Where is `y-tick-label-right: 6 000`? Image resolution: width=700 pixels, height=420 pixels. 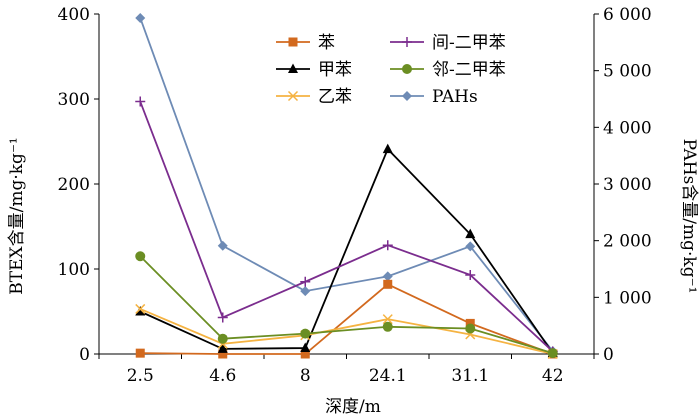
y-tick-label-right: 6 000 is located at coordinates (627, 15).